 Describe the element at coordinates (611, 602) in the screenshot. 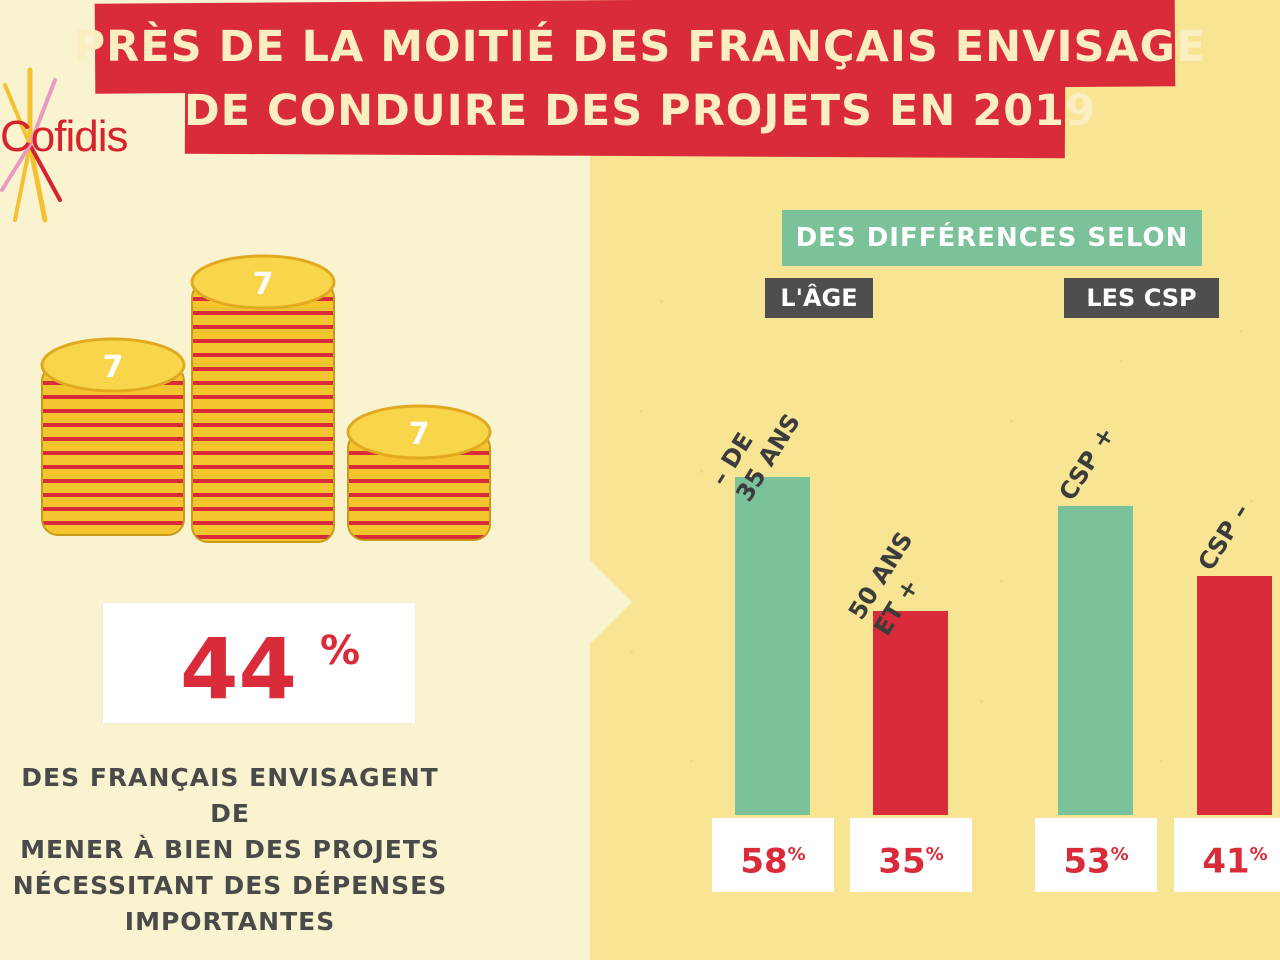

I see `panel-arrow` at that location.